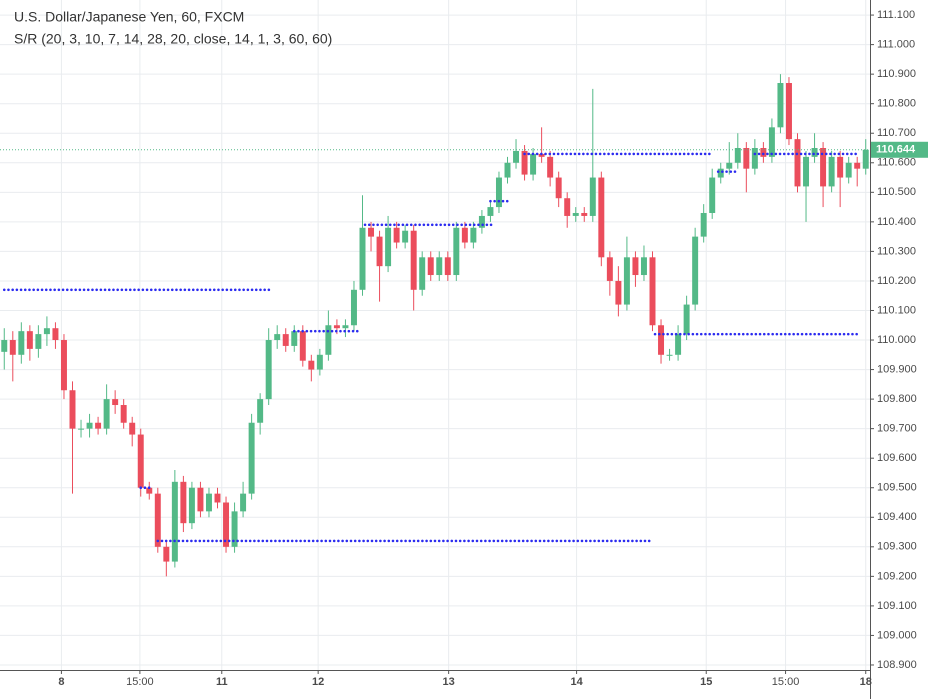  What do you see at coordinates (896, 150) in the screenshot?
I see `last-price-label: 110.644` at bounding box center [896, 150].